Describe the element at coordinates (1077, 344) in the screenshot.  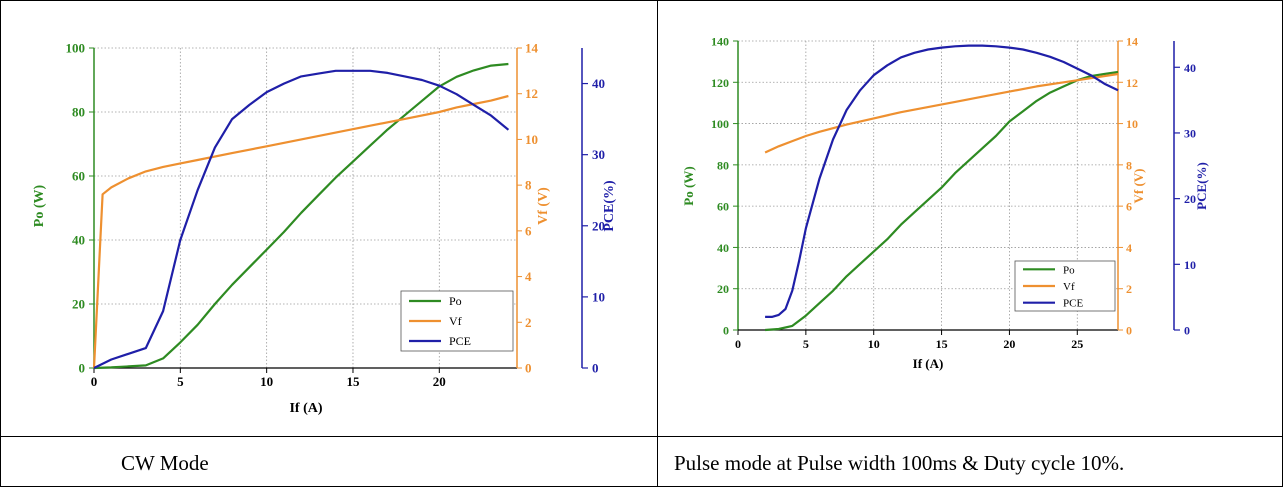
I see `x-tick-label: 25` at that location.